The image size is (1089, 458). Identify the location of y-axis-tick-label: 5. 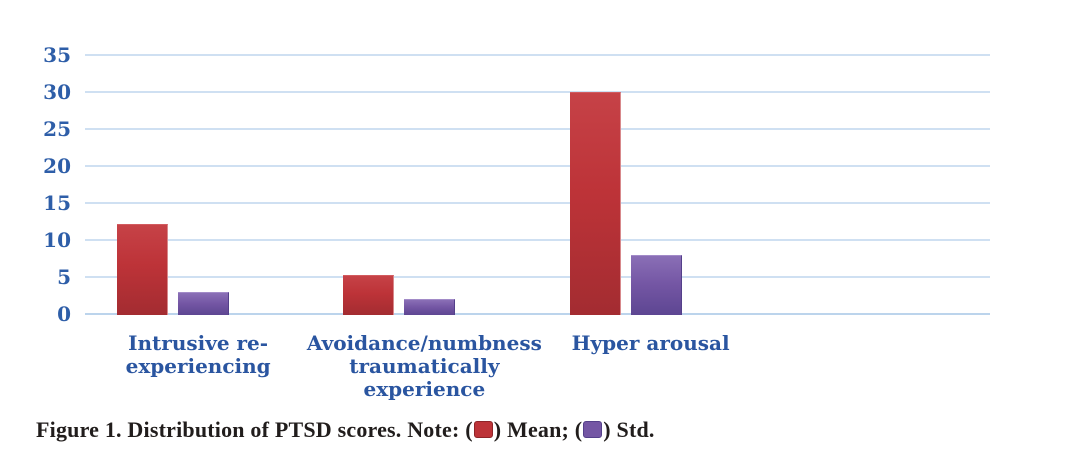
(64, 277).